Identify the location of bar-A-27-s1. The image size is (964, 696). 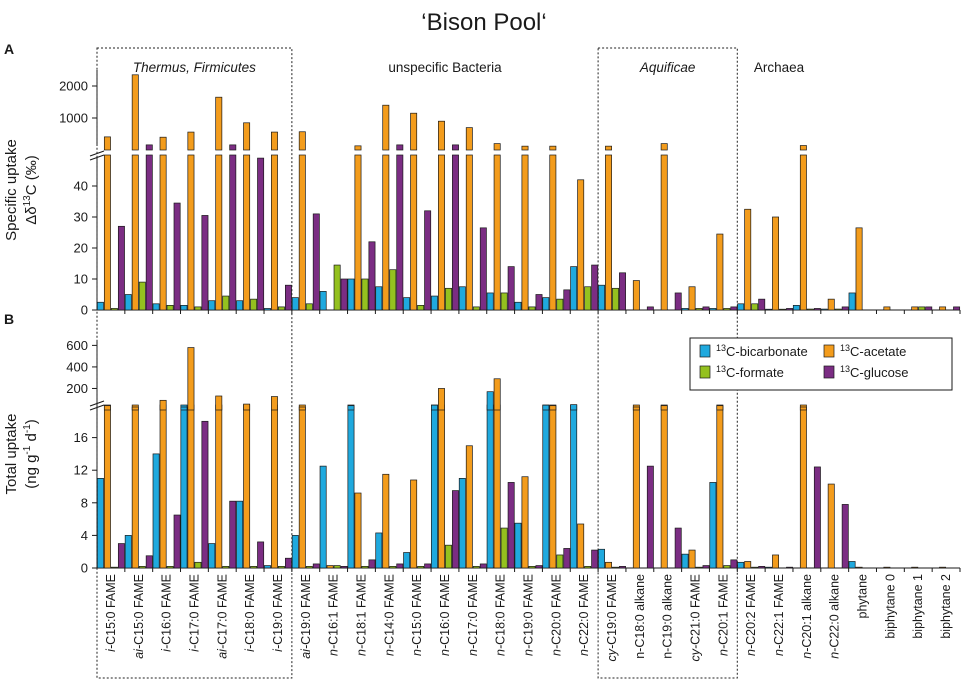
(859, 269).